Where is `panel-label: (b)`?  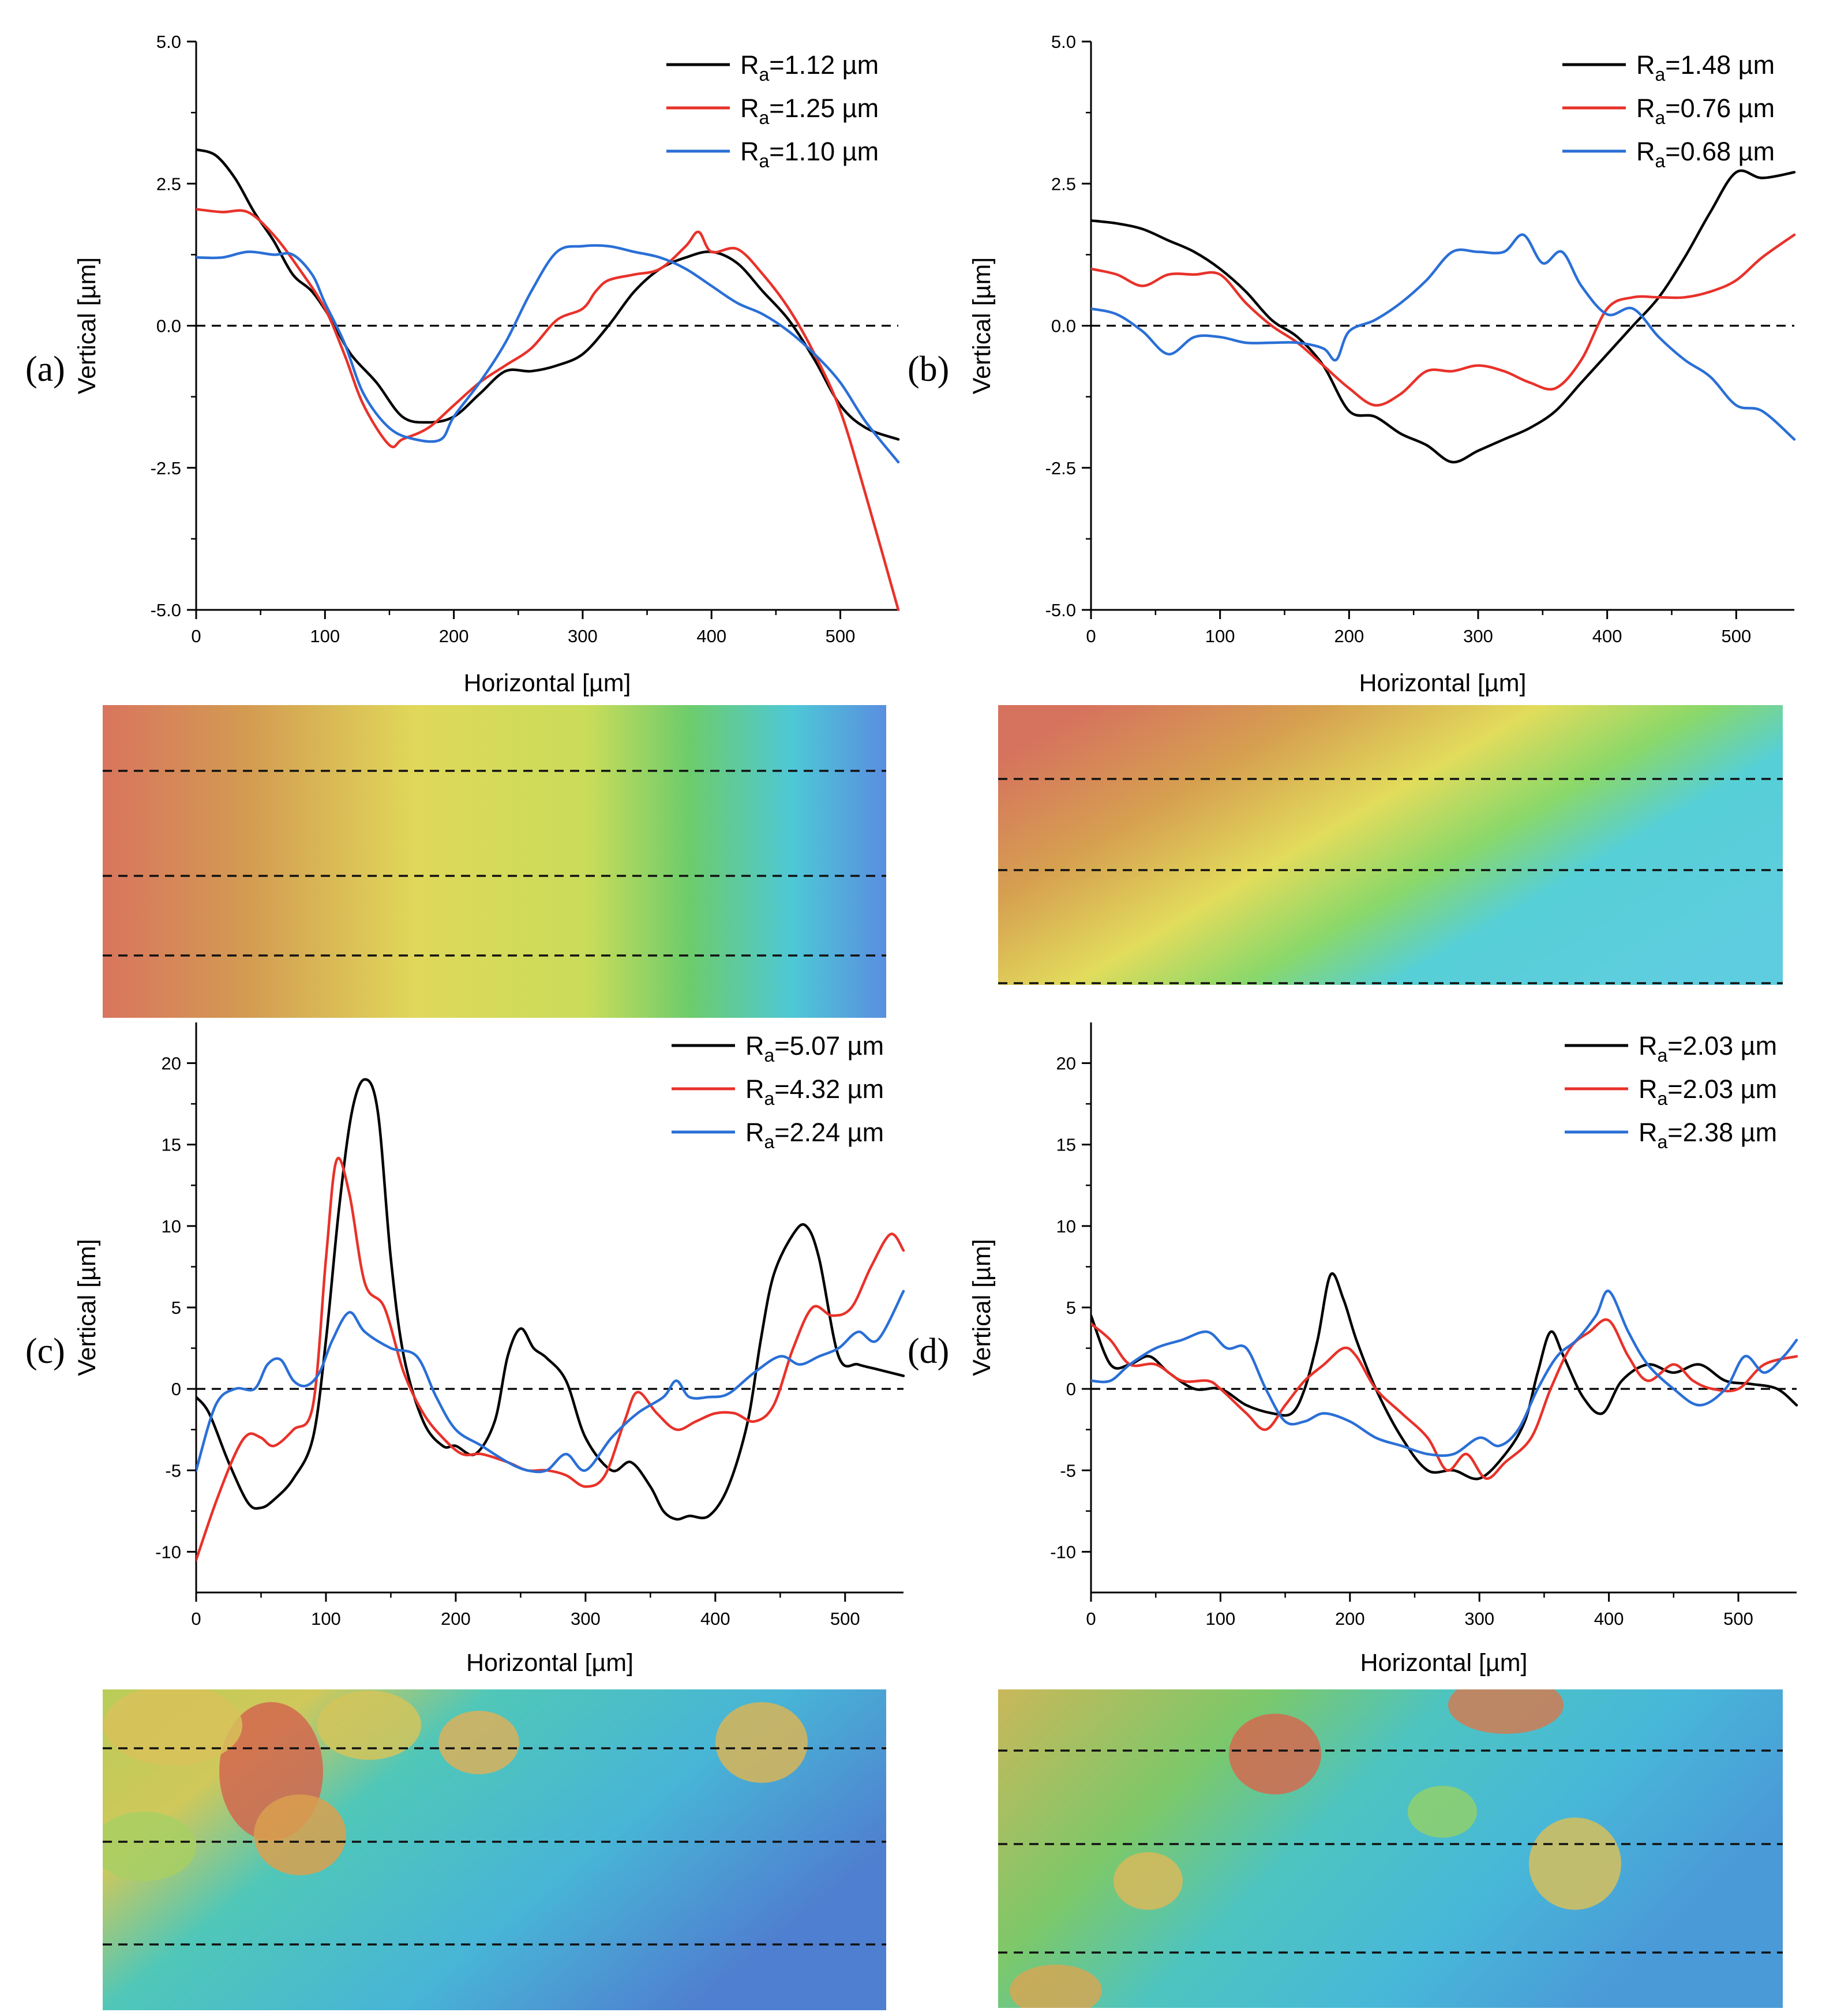
panel-label: (b) is located at coordinates (929, 370).